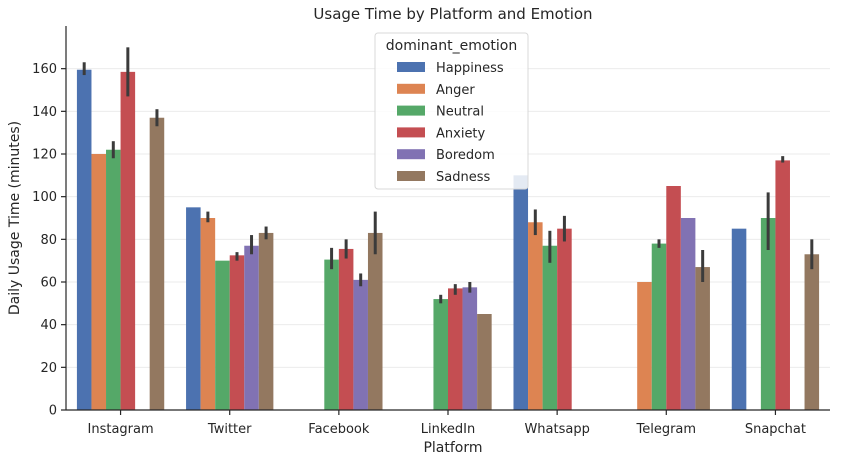 This screenshot has width=847, height=463. I want to click on bar-neutral-snapchat, so click(768, 314).